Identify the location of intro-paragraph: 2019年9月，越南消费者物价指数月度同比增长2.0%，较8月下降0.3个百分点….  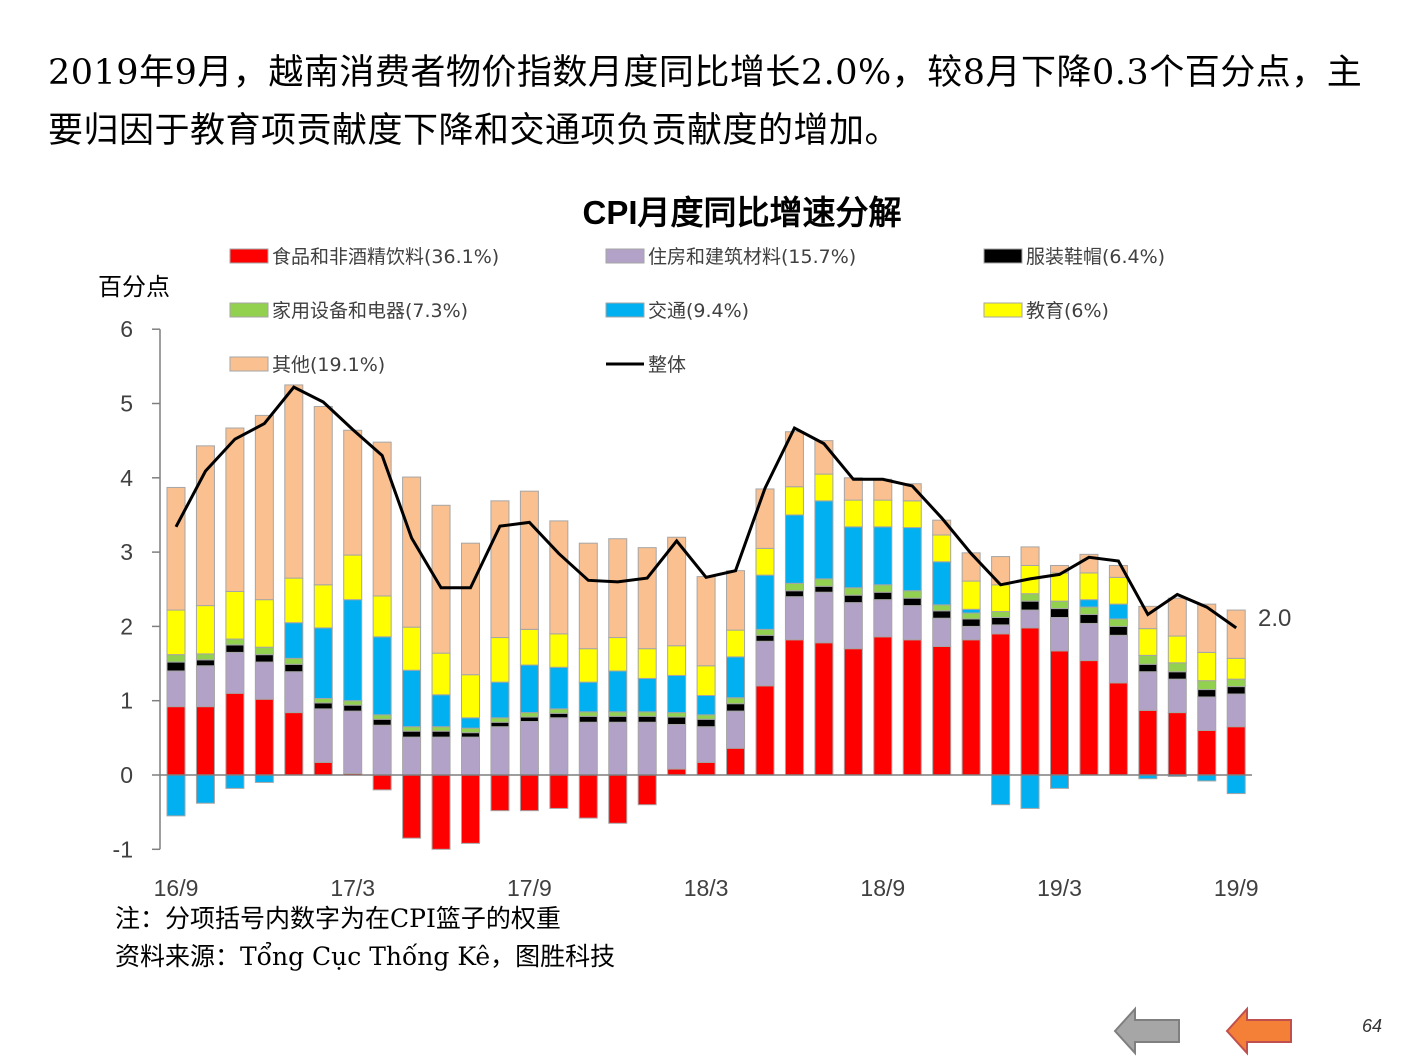
(705, 102).